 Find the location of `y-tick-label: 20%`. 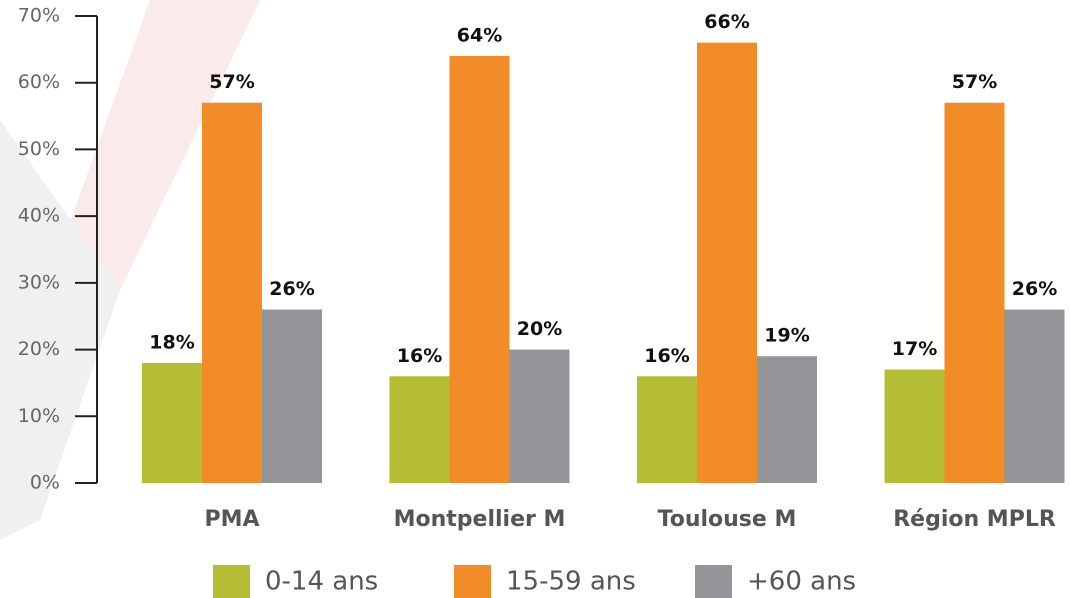

y-tick-label: 20% is located at coordinates (39, 349).